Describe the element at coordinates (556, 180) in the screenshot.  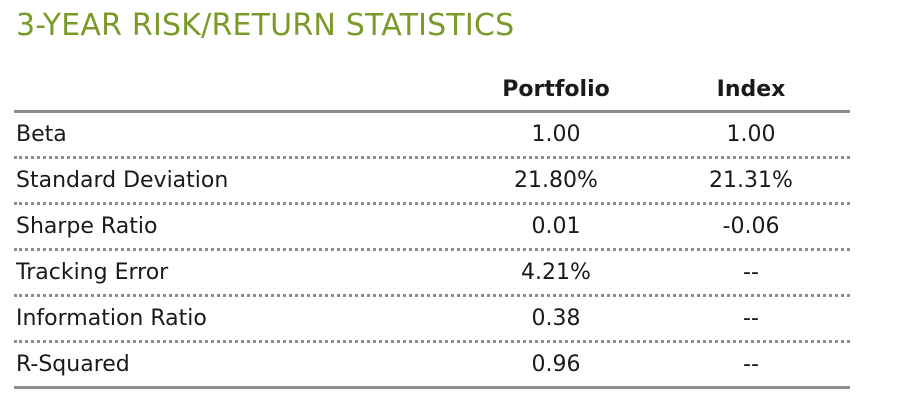
I see `portfolio-value: 21.80%` at that location.